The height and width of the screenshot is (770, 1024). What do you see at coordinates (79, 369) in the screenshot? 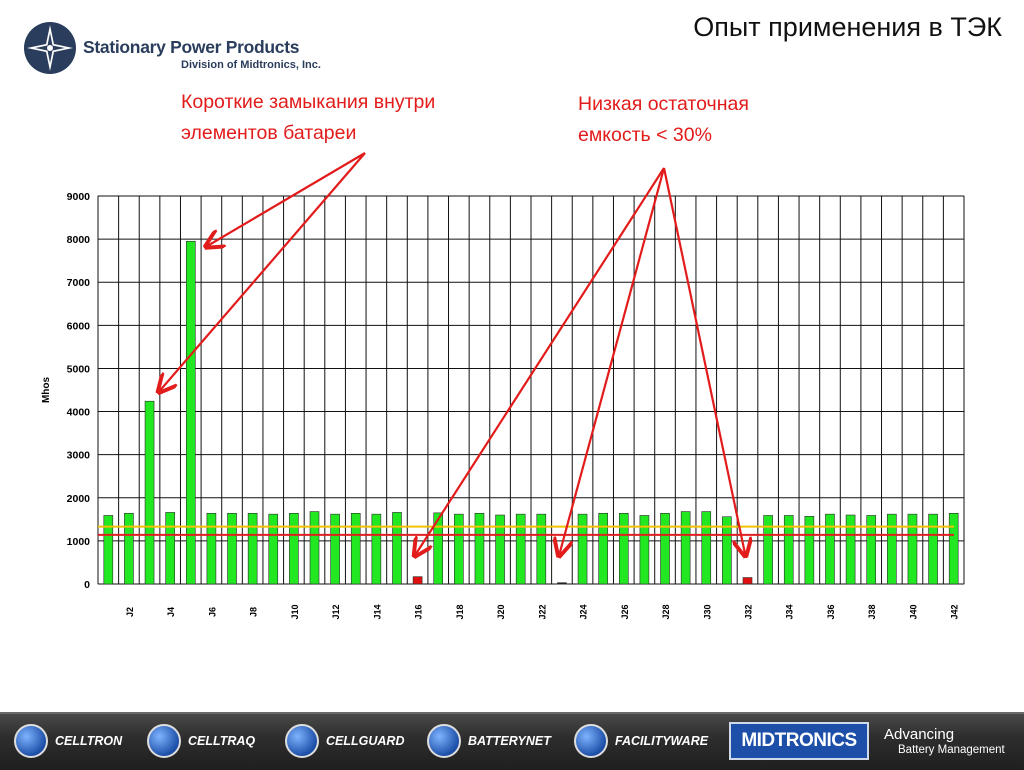
I see `y-tick-label: 5000` at bounding box center [79, 369].